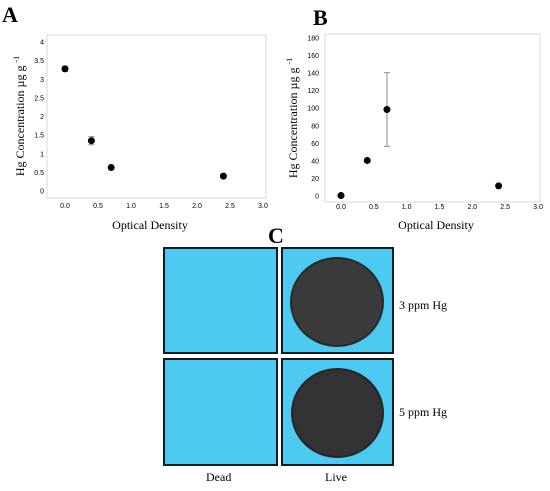 This screenshot has height=491, width=550. What do you see at coordinates (341, 207) in the screenshot?
I see `b-x-tick-label: 0.0` at bounding box center [341, 207].